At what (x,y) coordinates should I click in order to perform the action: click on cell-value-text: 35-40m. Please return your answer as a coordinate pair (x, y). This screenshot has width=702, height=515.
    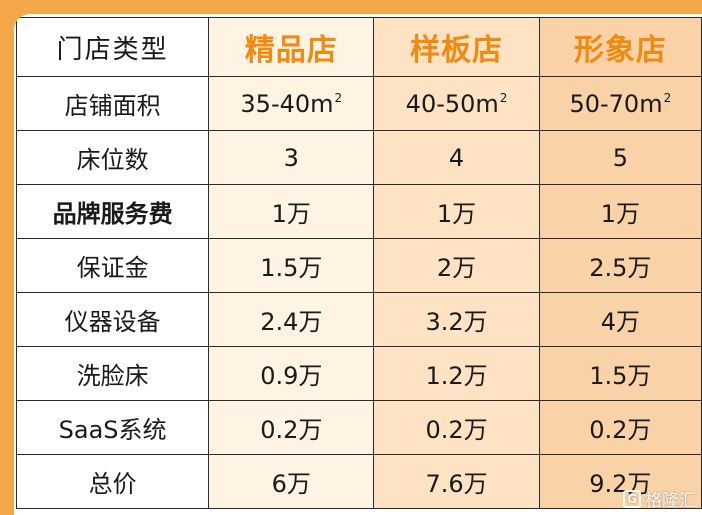
    Looking at the image, I should click on (287, 103).